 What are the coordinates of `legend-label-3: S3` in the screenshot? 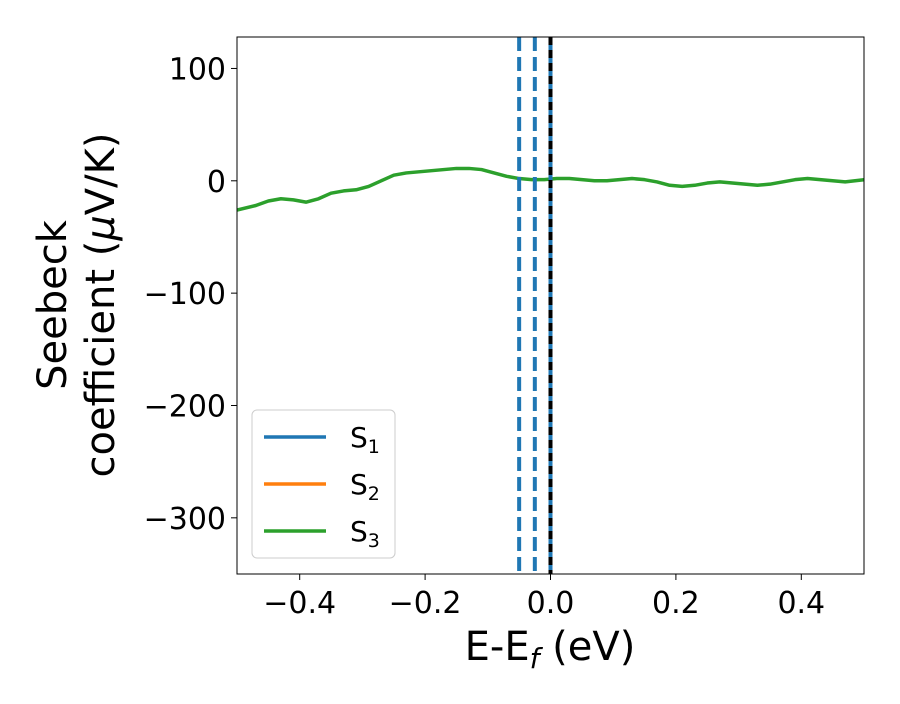 It's located at (365, 533).